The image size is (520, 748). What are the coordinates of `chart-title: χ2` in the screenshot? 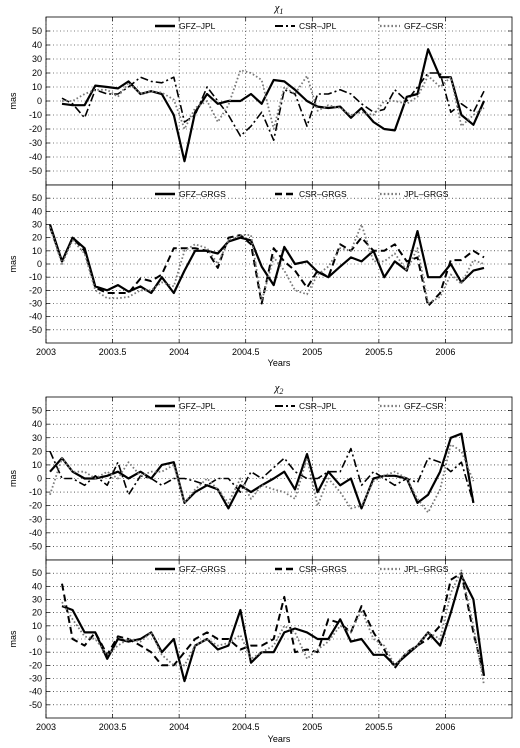 It's located at (279, 389).